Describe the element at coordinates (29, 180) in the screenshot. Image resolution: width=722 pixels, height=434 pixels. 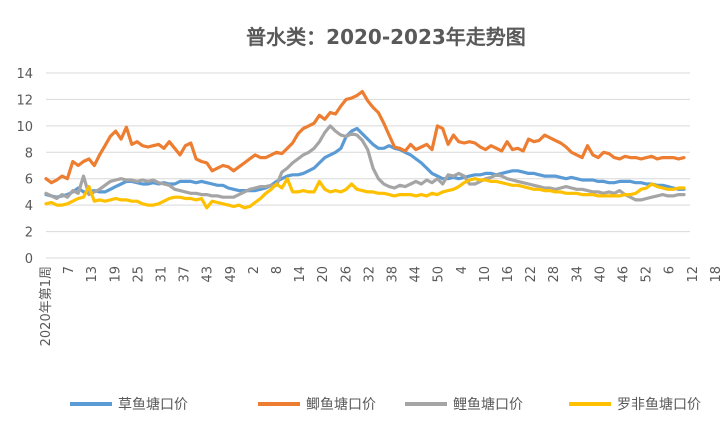
I see `y-tick-label: 6` at that location.